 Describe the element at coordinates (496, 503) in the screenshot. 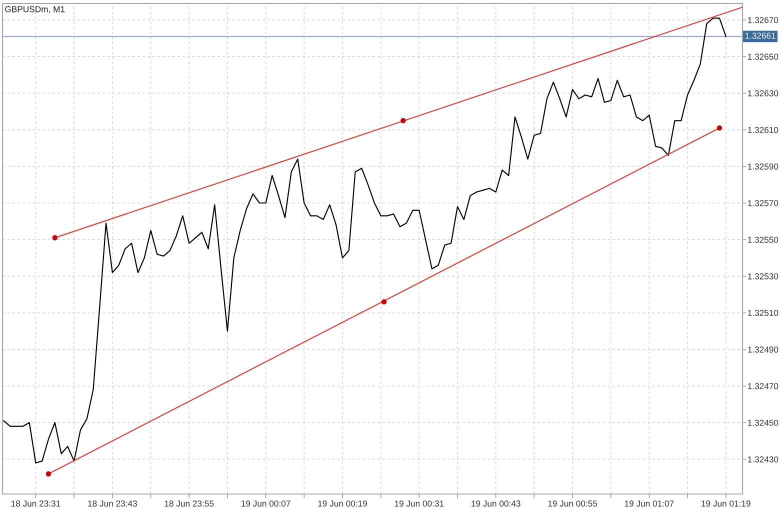

I see `x-tick-label: 19 Jun 00:43` at that location.